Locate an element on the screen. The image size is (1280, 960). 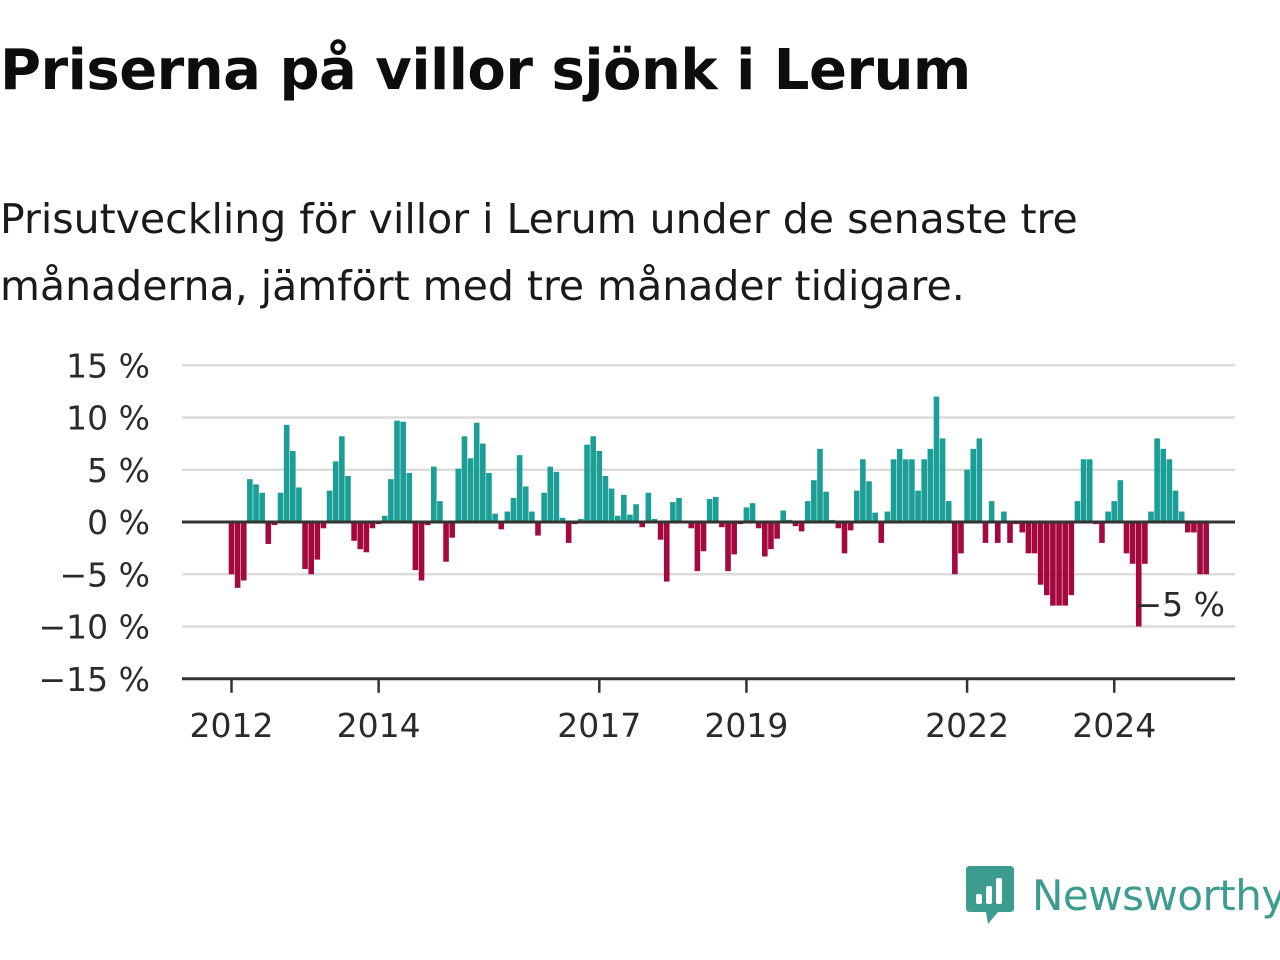
y-tick-label: 10 % is located at coordinates (108, 418).